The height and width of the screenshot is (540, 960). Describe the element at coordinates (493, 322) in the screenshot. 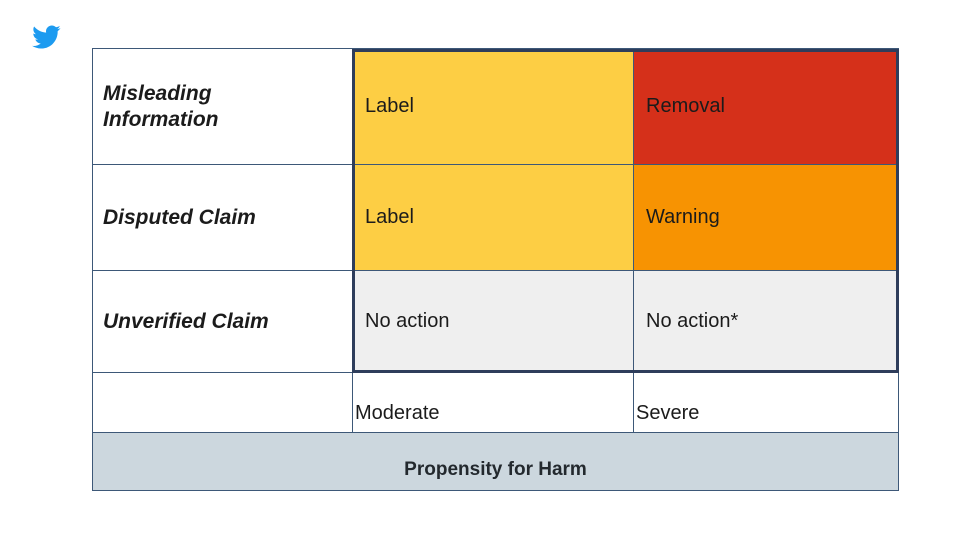

I see `cell-unverified-moderate: No action` at that location.